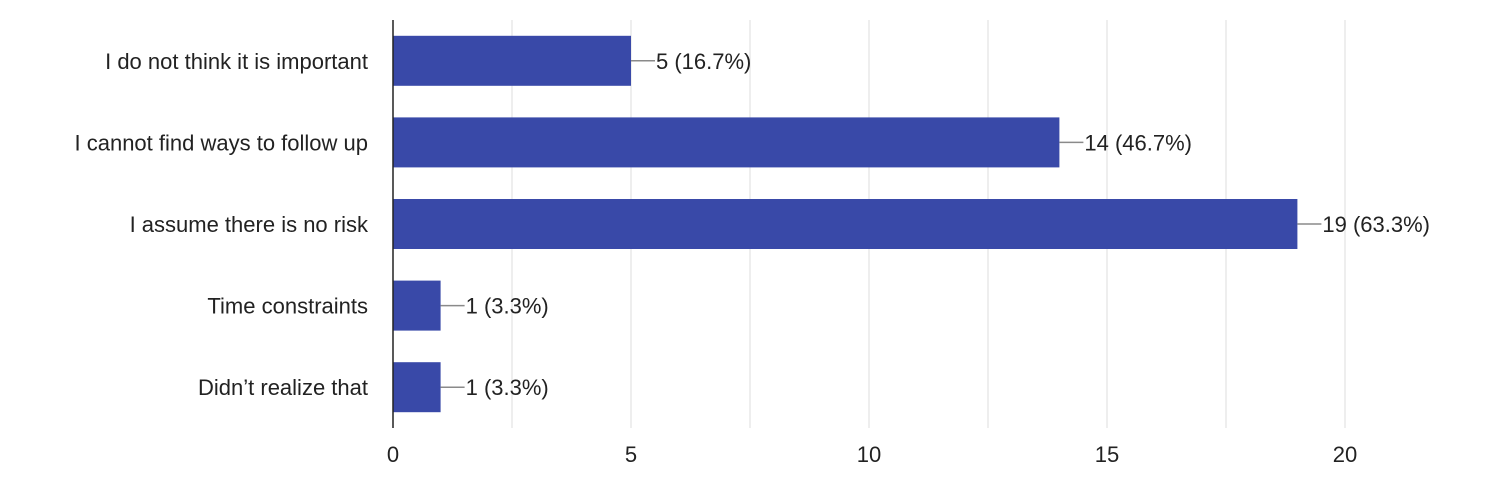 This screenshot has width=1490, height=501. What do you see at coordinates (249, 224) in the screenshot?
I see `category-label: I assume there is no risk` at bounding box center [249, 224].